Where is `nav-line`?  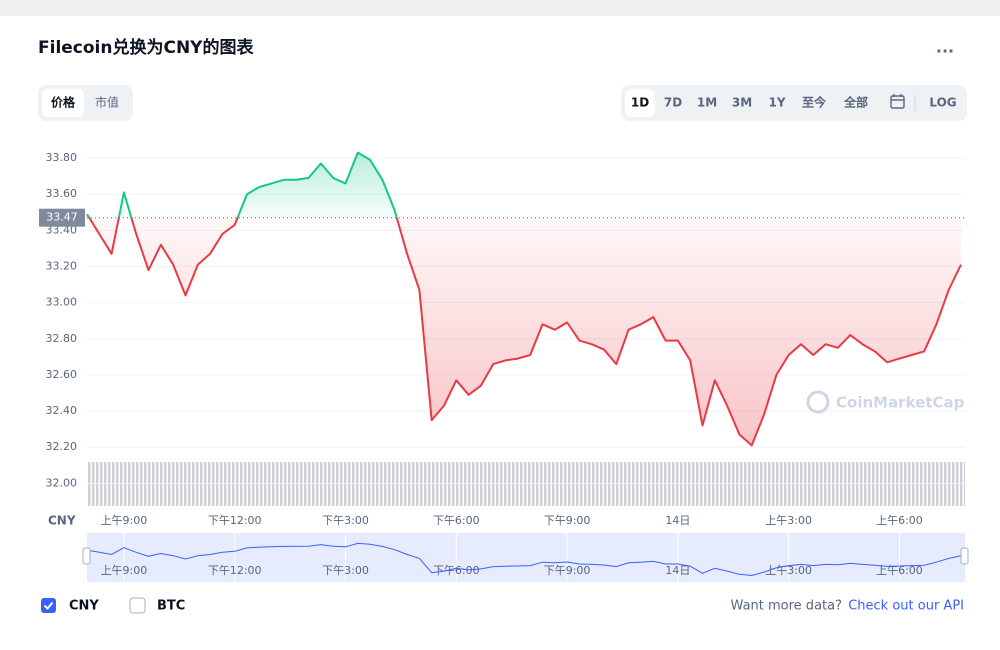
nav-line is located at coordinates (524, 559).